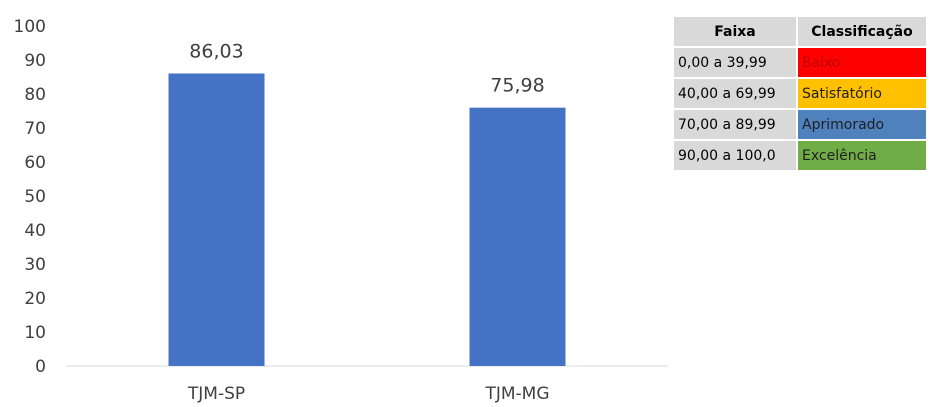  Describe the element at coordinates (216, 51) in the screenshot. I see `data-label: 86,03` at that location.